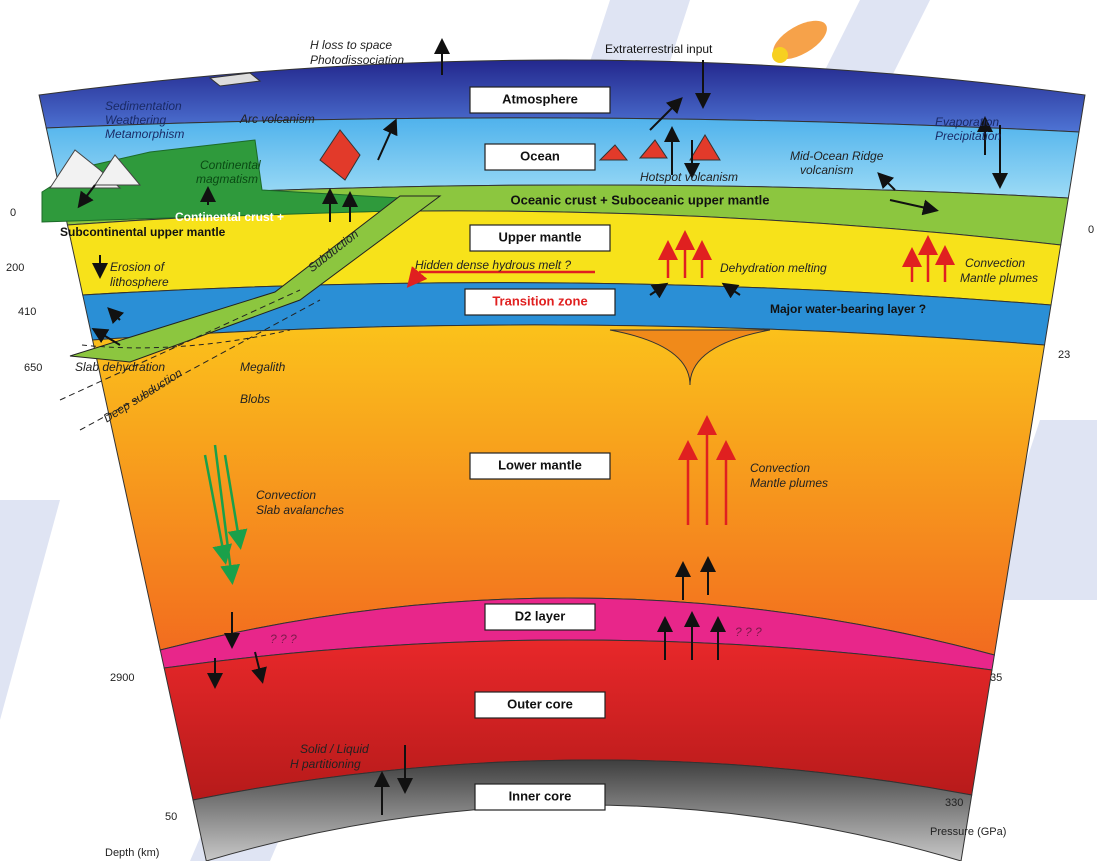  I want to click on annotation: Slab dehydration, so click(120, 367).